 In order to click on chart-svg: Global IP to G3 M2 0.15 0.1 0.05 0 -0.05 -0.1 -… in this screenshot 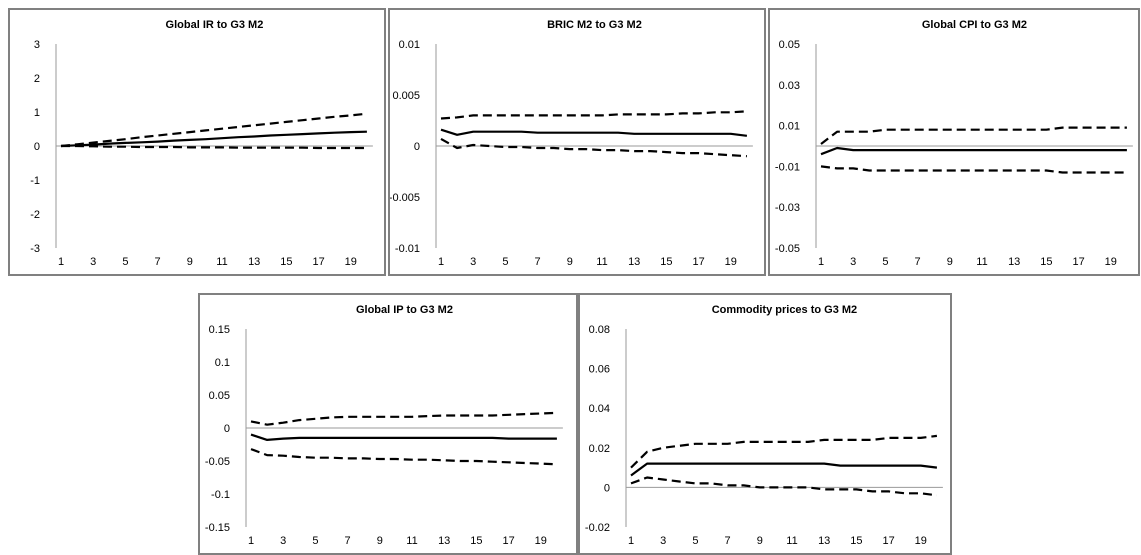, I will do `click(384, 425)`.